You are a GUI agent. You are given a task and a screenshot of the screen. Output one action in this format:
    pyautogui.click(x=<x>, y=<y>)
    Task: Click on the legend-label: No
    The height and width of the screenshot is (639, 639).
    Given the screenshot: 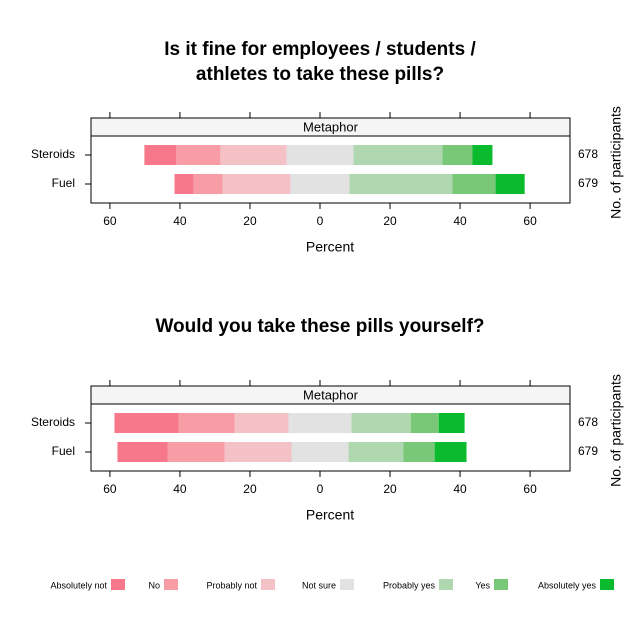 What is the action you would take?
    pyautogui.click(x=154, y=585)
    